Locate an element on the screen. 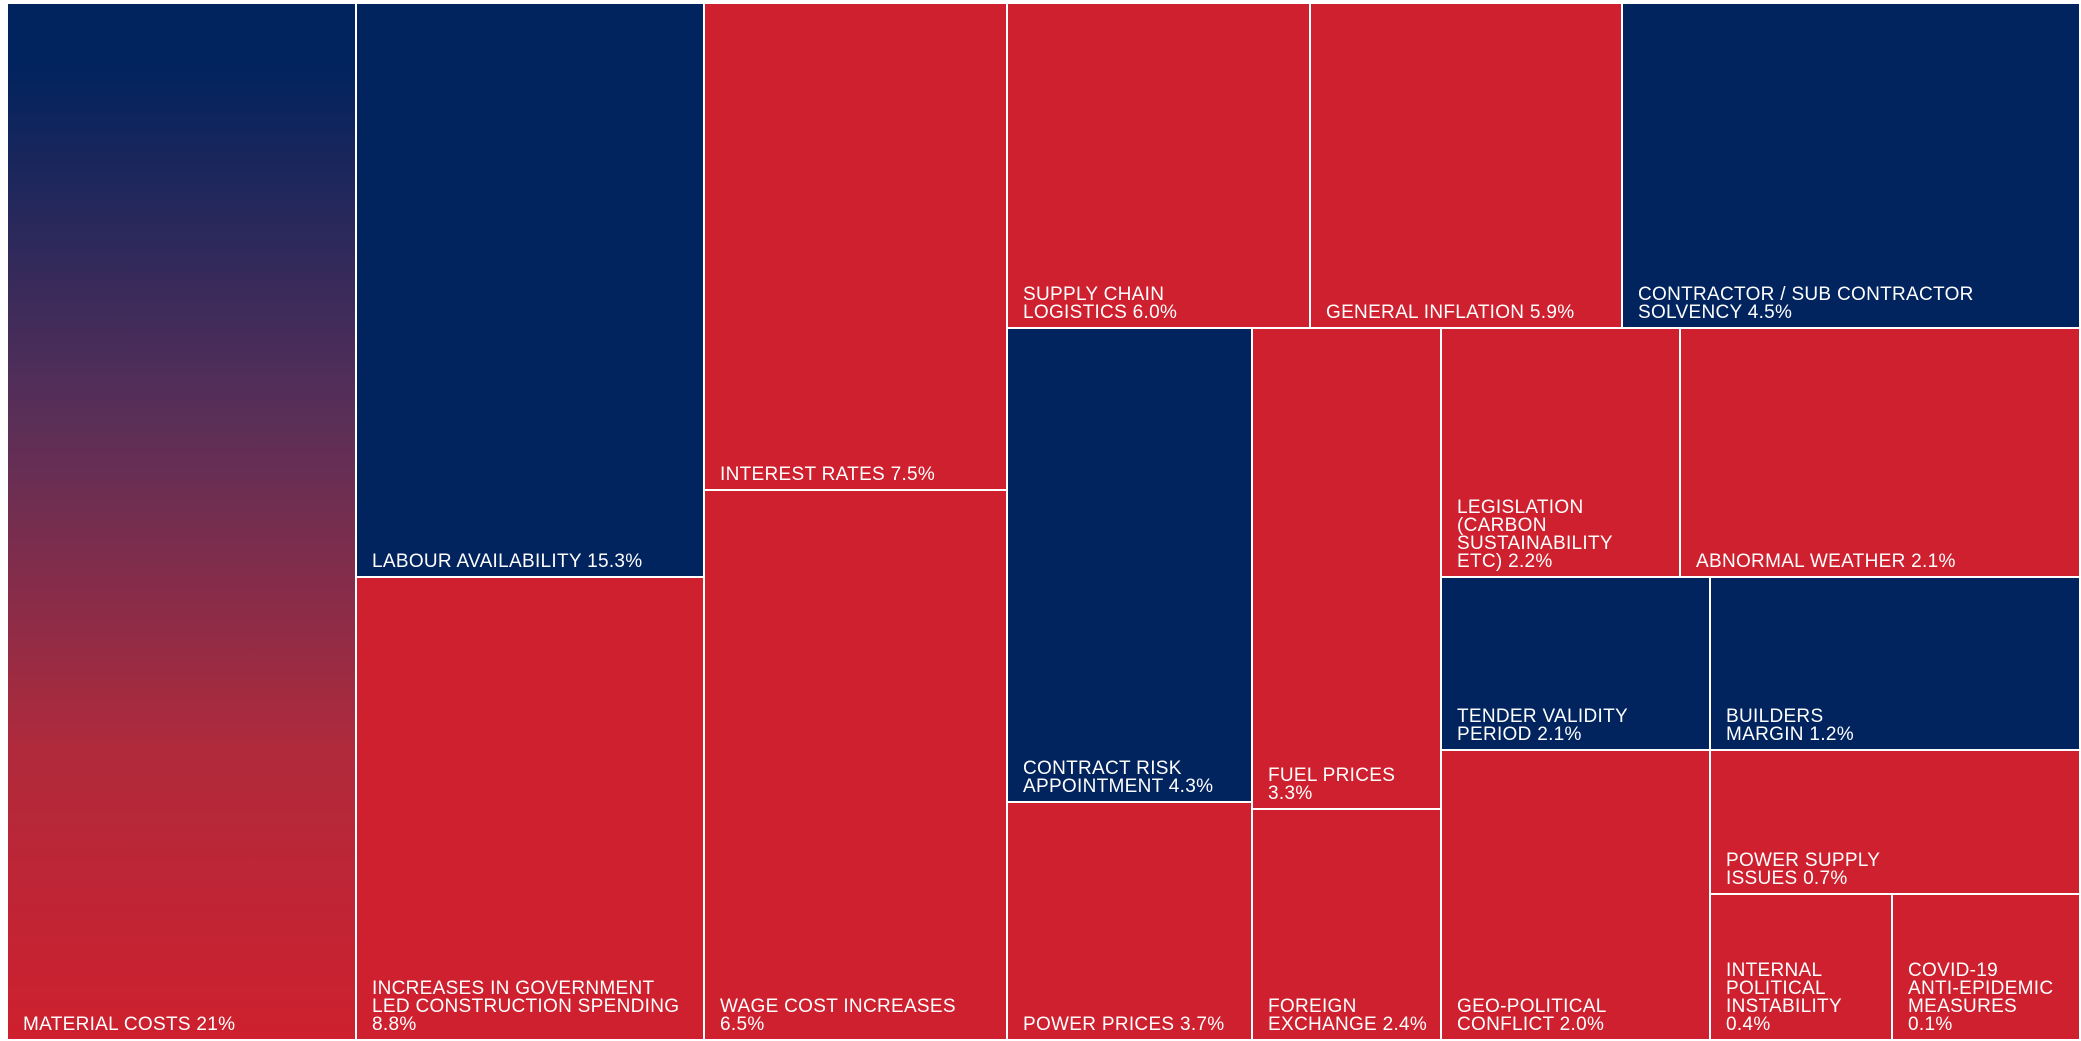  tile-supply-chain-logistics: SUPPLY CHAIN LOGISTICS 6.0% is located at coordinates (1159, 166).